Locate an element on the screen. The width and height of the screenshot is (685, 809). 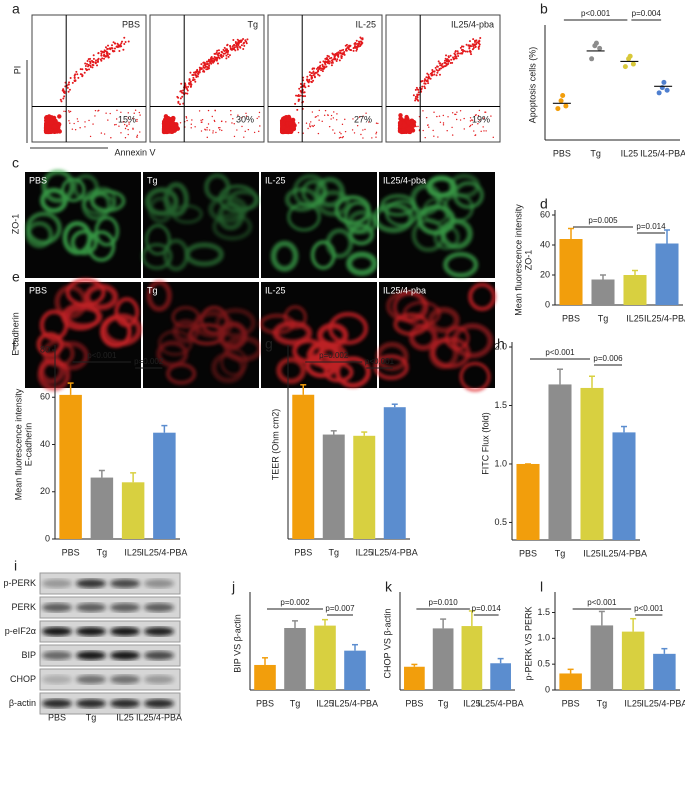
p-value: p=0.002 is located at coordinates (295, 602).